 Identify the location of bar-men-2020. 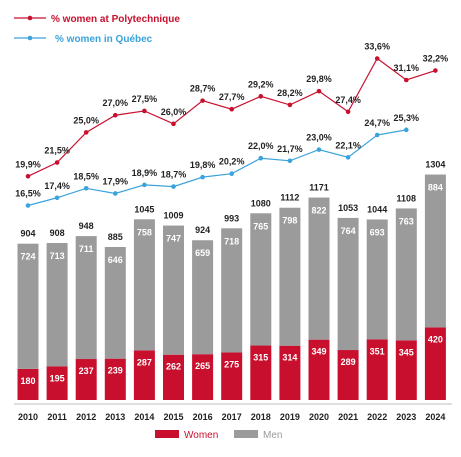
(319, 268).